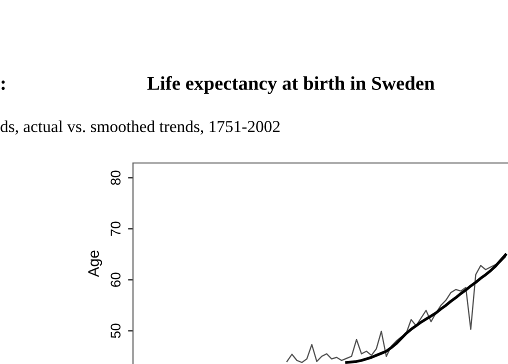 The width and height of the screenshot is (508, 364). Describe the element at coordinates (291, 85) in the screenshot. I see `chart-title: Life expectancy at birth in Sweden` at that location.